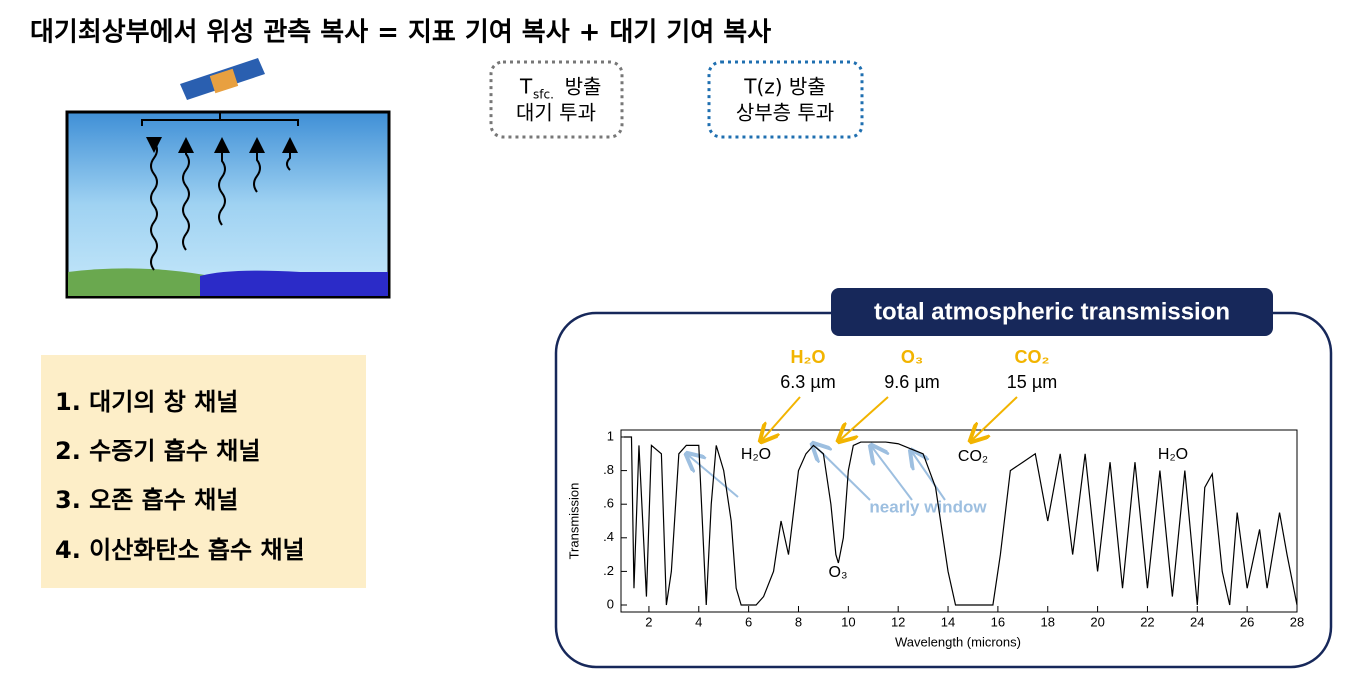 The image size is (1355, 676). What do you see at coordinates (958, 641) in the screenshot?
I see `x-axis-label: Wavelength (microns)` at bounding box center [958, 641].